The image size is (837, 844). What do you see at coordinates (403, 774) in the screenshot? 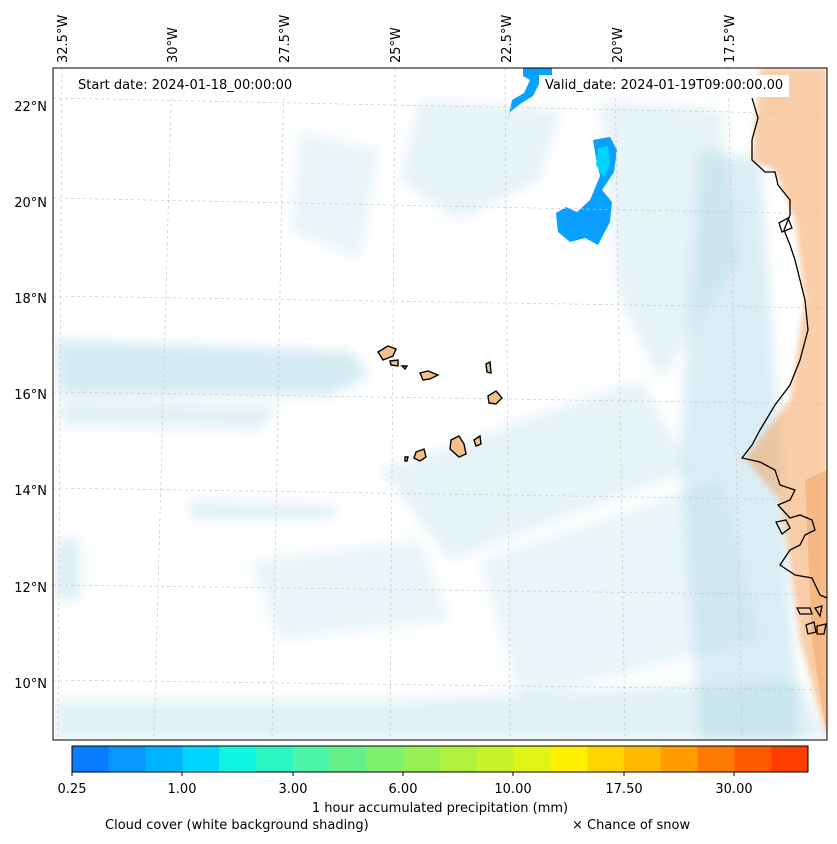
I see `colorbar-ticks` at bounding box center [403, 774].